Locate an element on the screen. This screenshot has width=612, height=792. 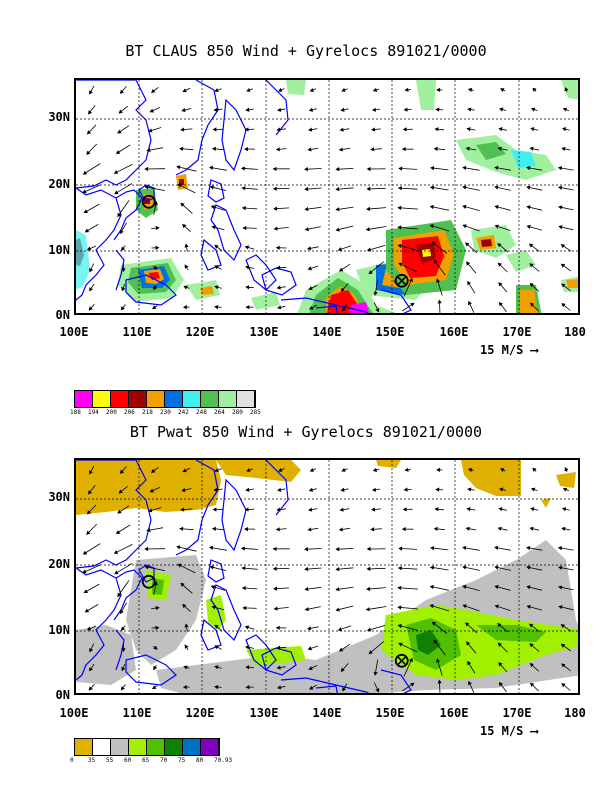
colorbar-label: 75 is located at coordinates (182, 760).